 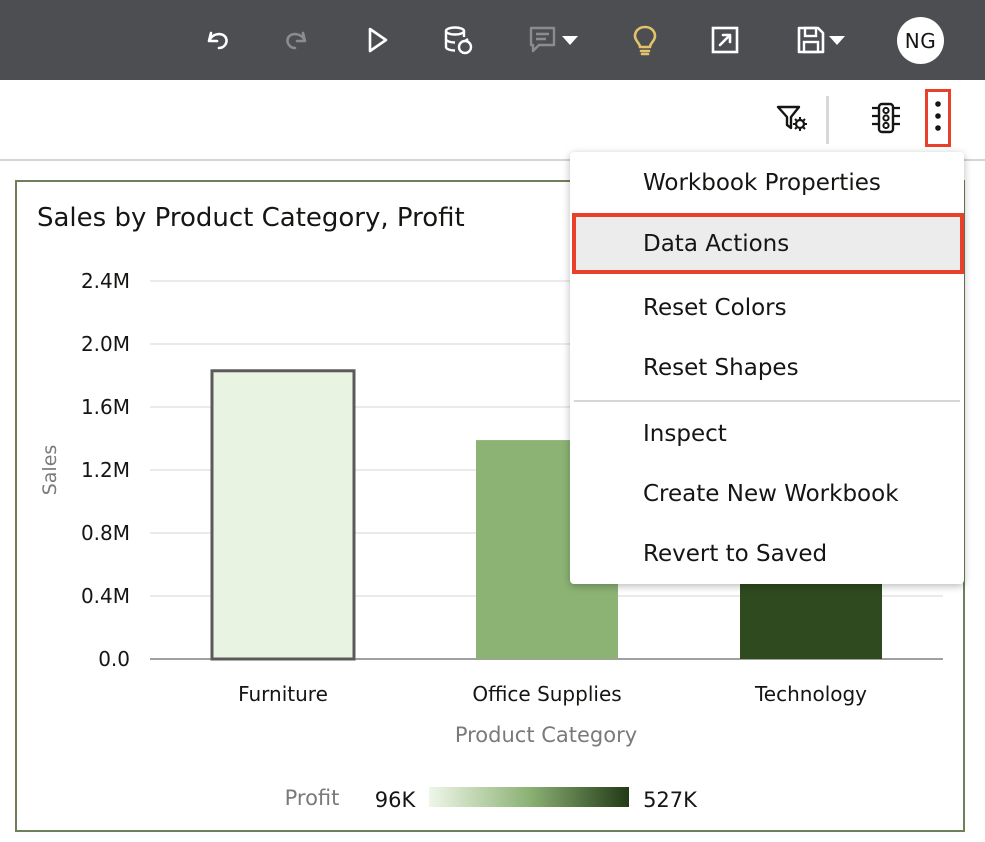 I want to click on more-options-button, so click(x=938, y=118).